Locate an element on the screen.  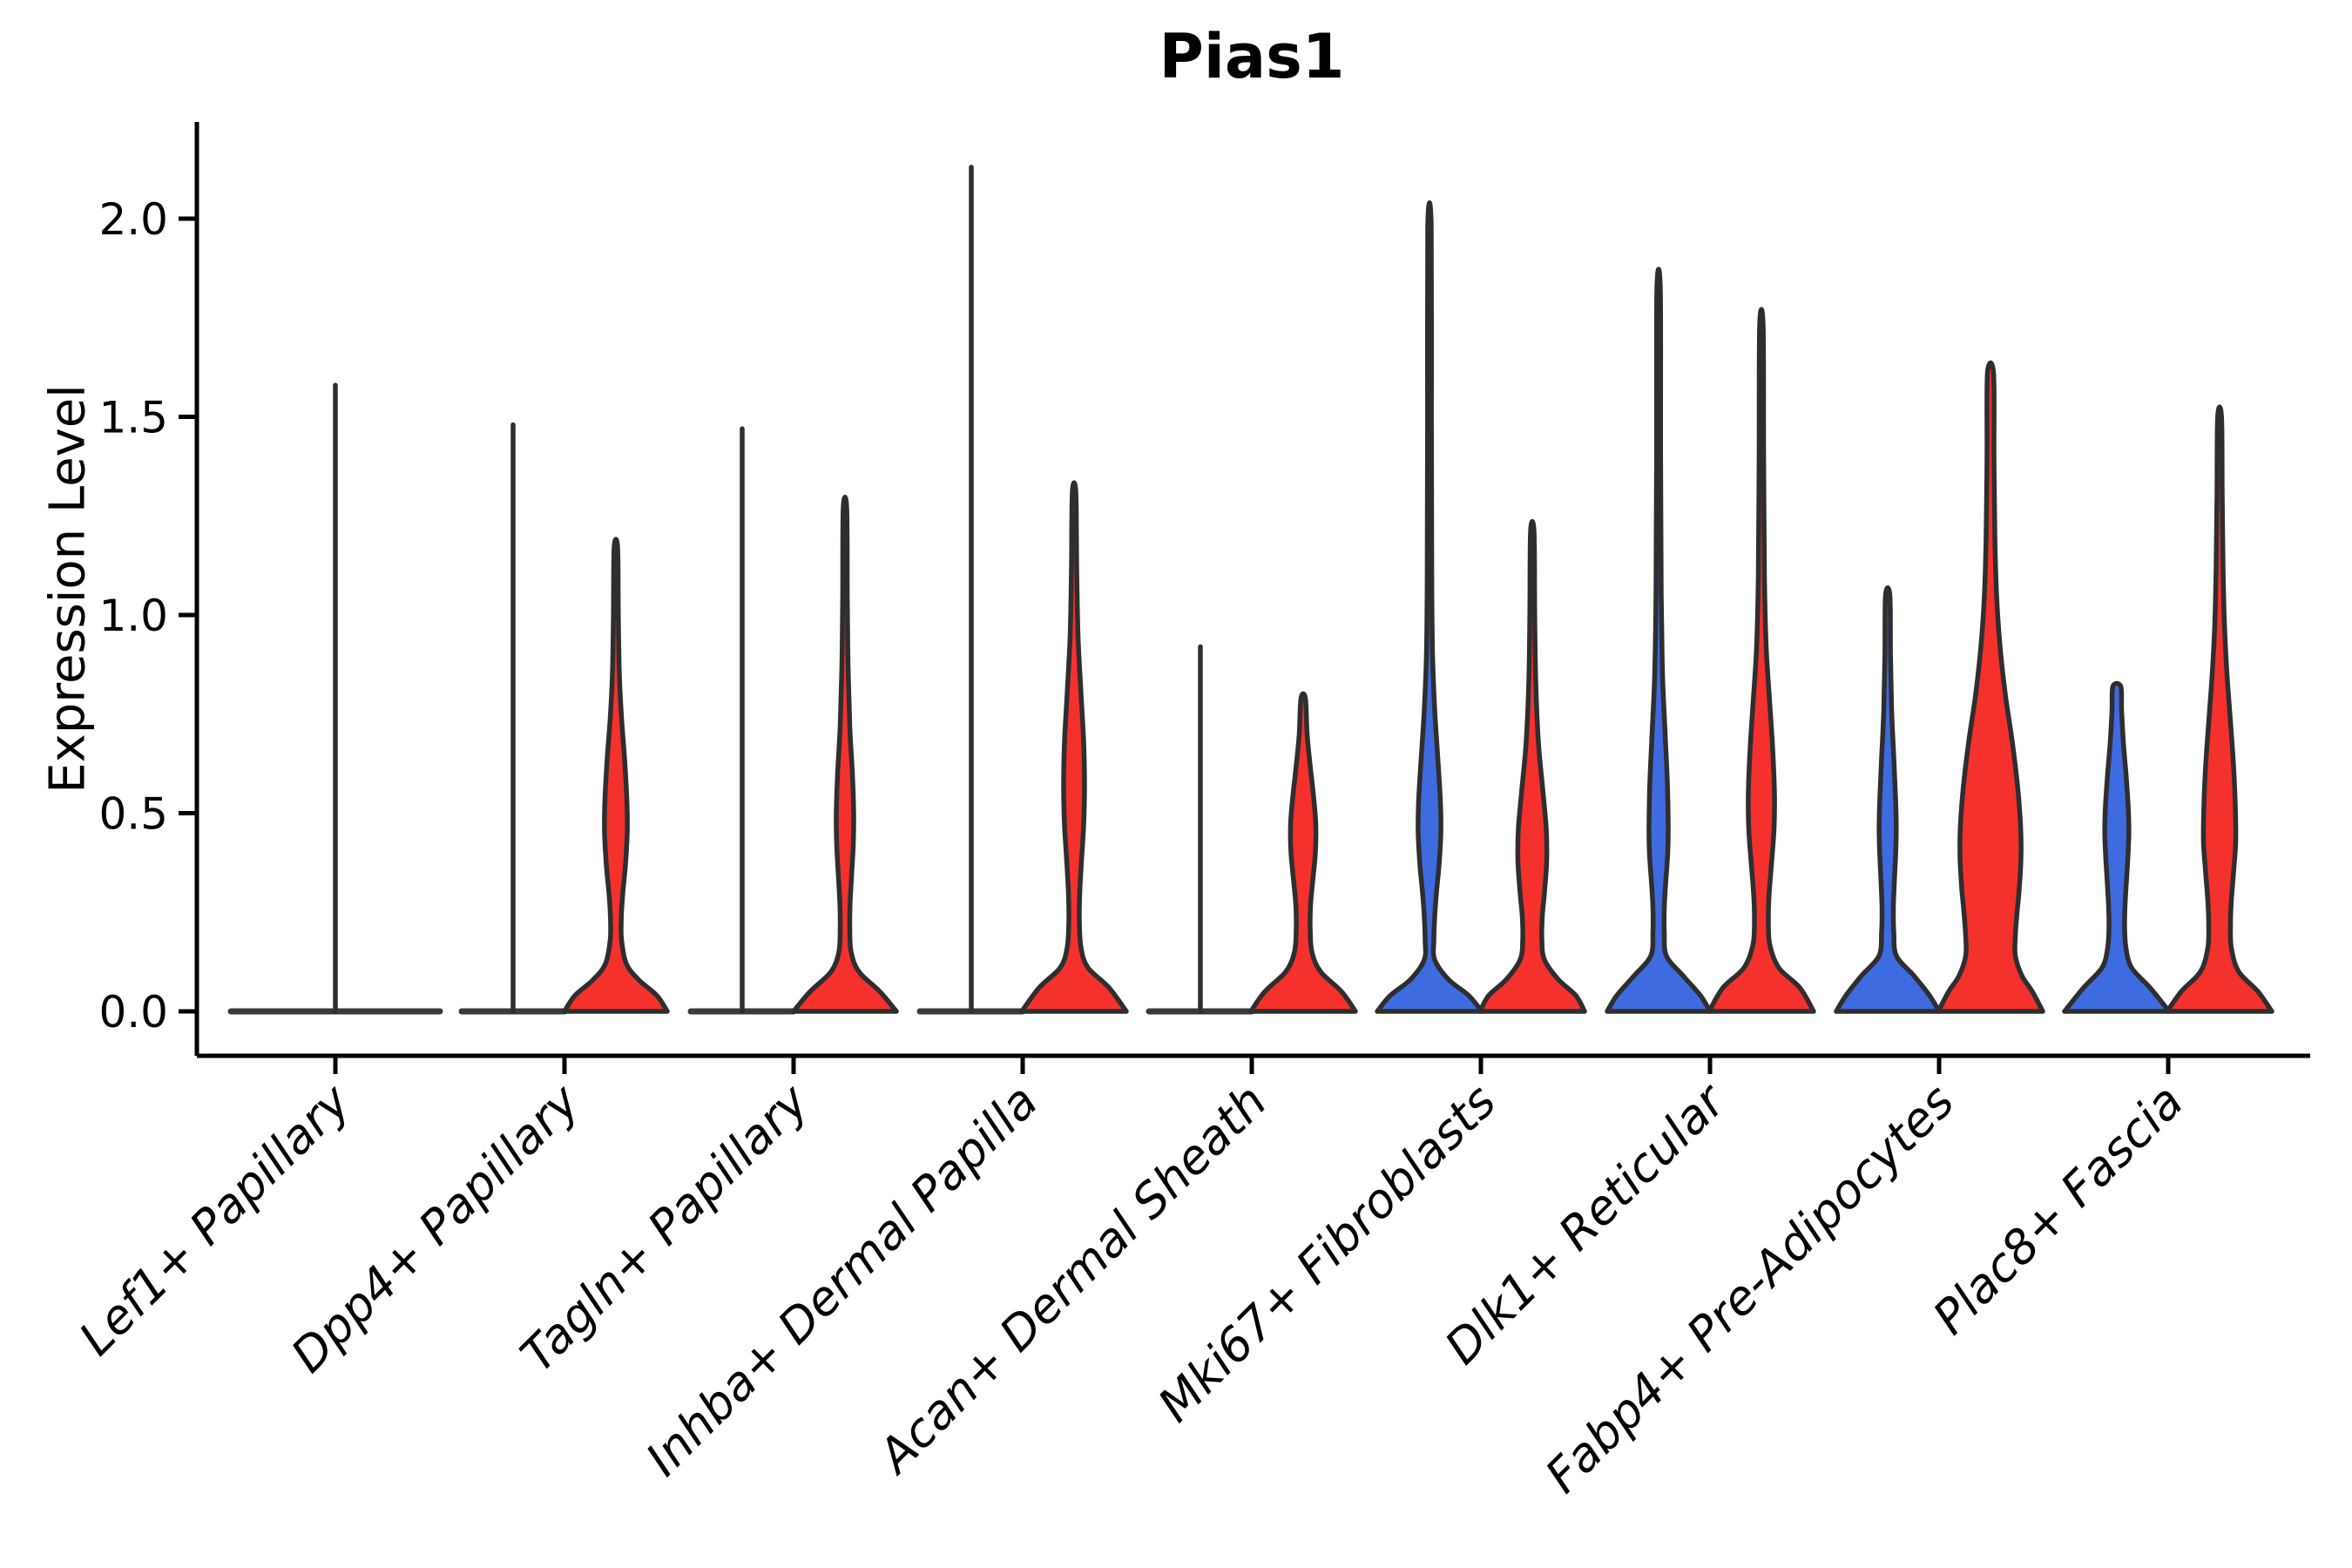
x-category-label: Fabp4+ Pre-Adipocytes is located at coordinates (1749, 1289).